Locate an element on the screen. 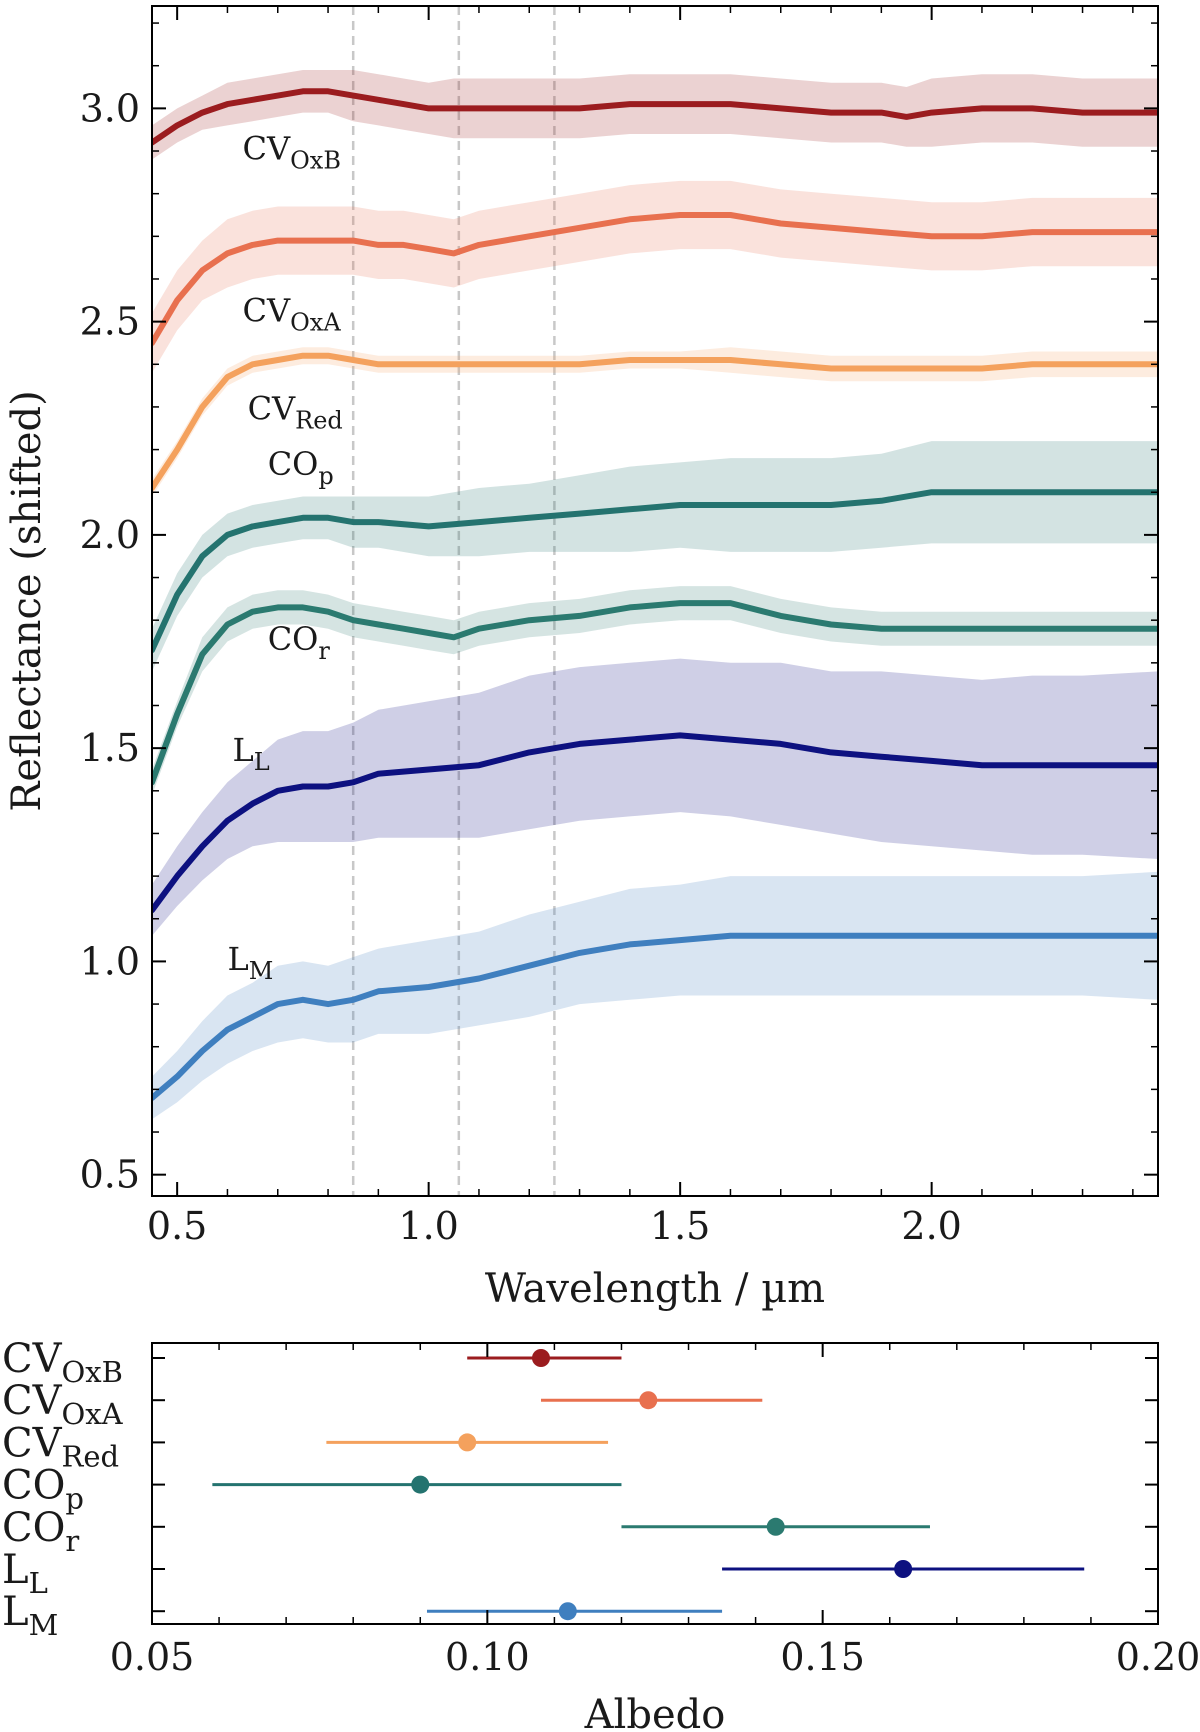 Image resolution: width=1200 pixels, height=1732 pixels. line-CO_p is located at coordinates (655, 571).